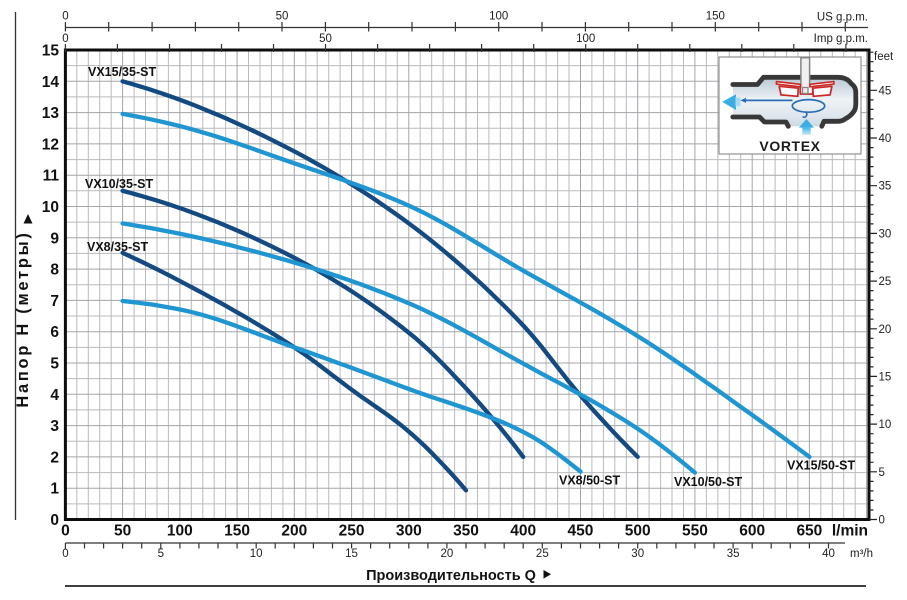 The width and height of the screenshot is (907, 600). What do you see at coordinates (54, 457) in the screenshot?
I see `svg-text: 2` at bounding box center [54, 457].